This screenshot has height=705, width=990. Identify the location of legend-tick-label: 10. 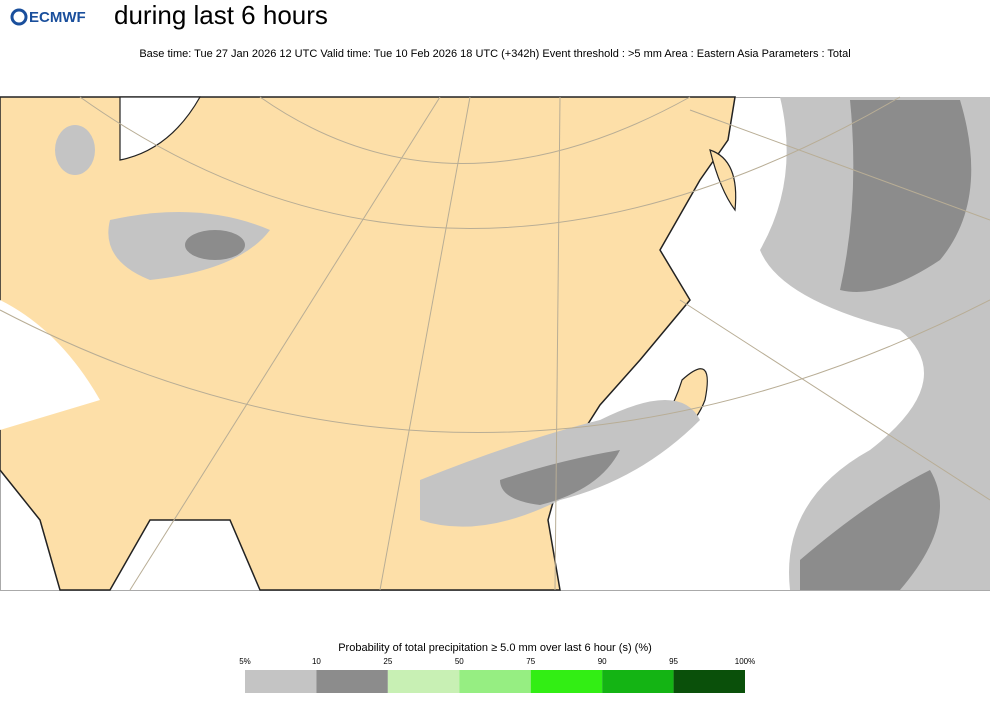
(316, 661).